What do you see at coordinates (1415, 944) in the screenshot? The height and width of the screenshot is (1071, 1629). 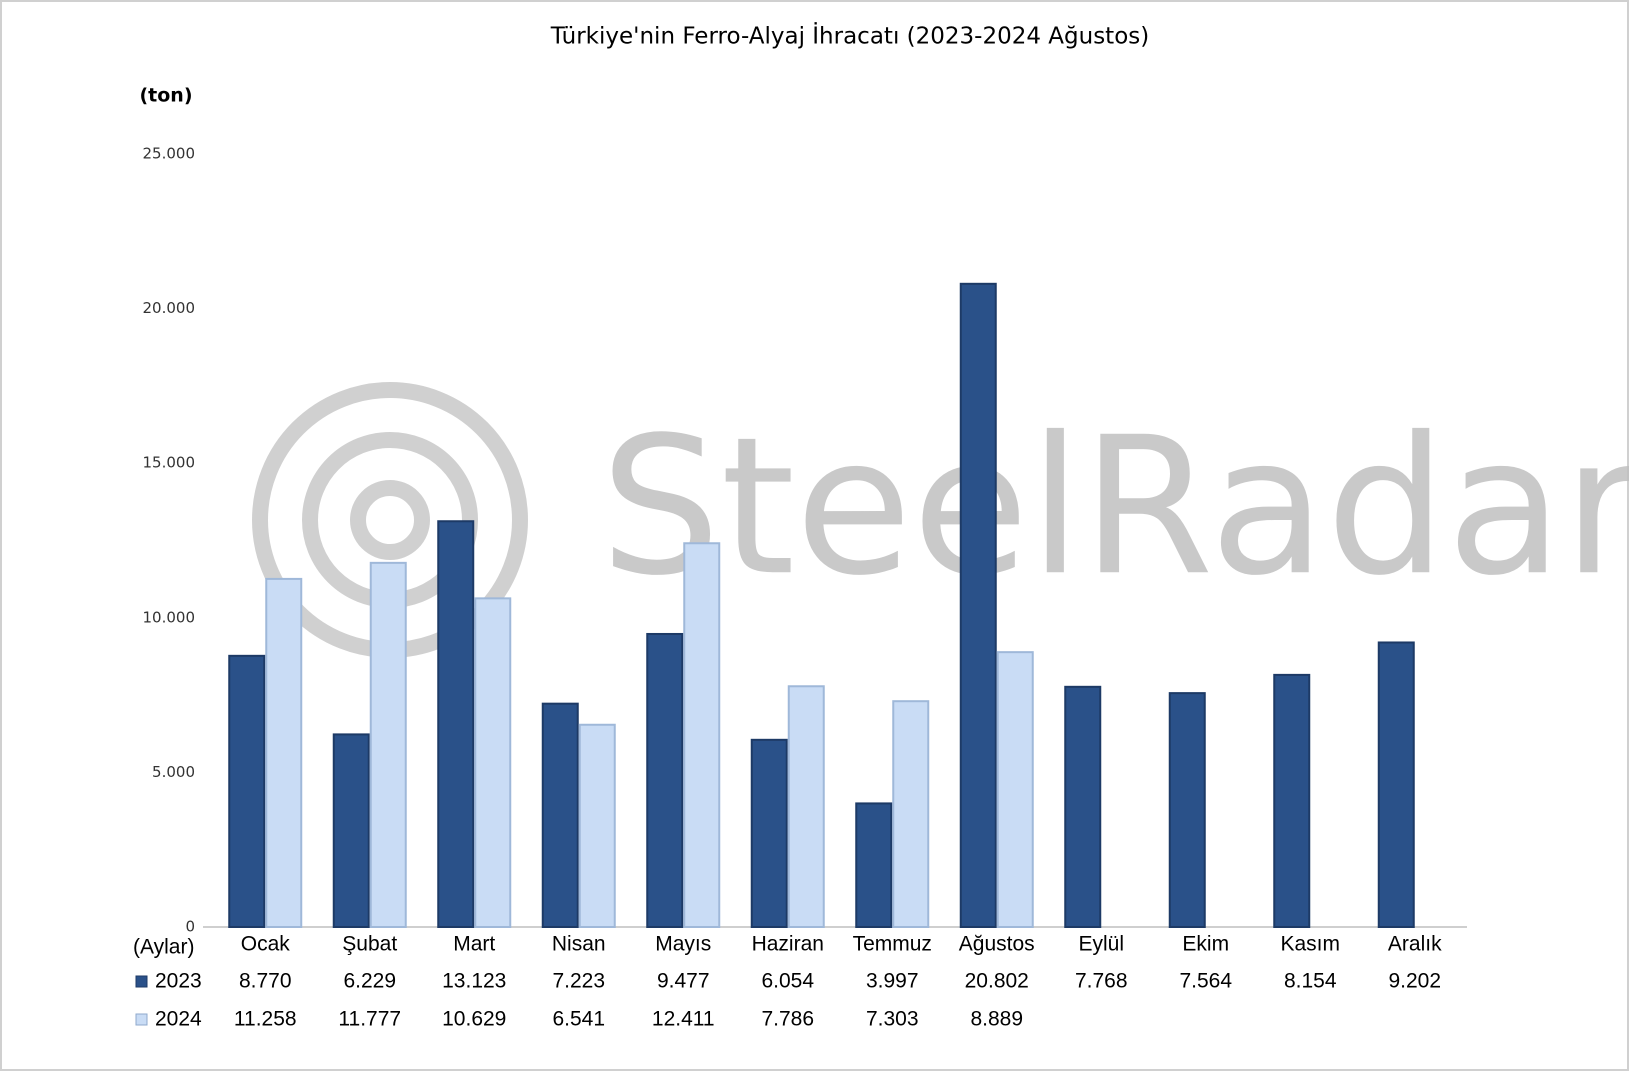 I see `x-tick-label: Aralık` at bounding box center [1415, 944].